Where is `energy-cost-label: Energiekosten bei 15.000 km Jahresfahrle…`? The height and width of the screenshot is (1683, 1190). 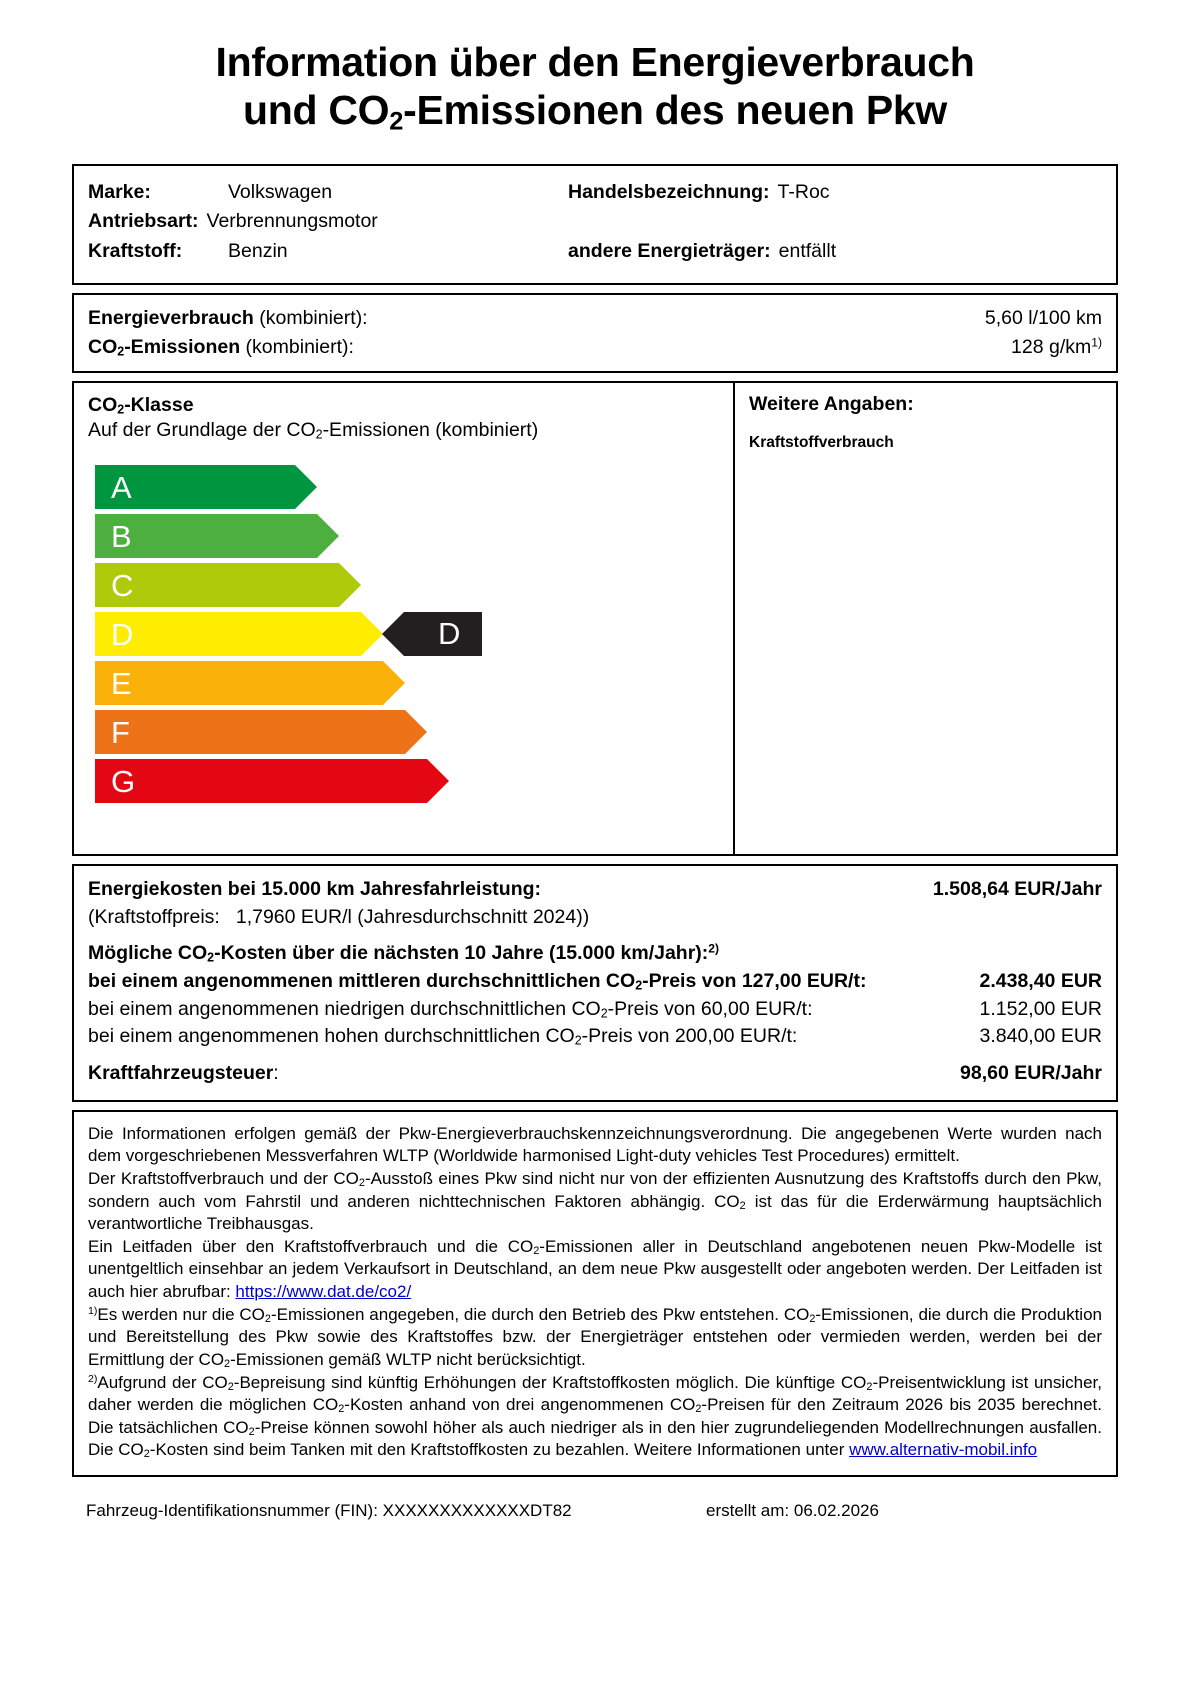 energy-cost-label: Energiekosten bei 15.000 km Jahresfahrle… is located at coordinates (315, 888).